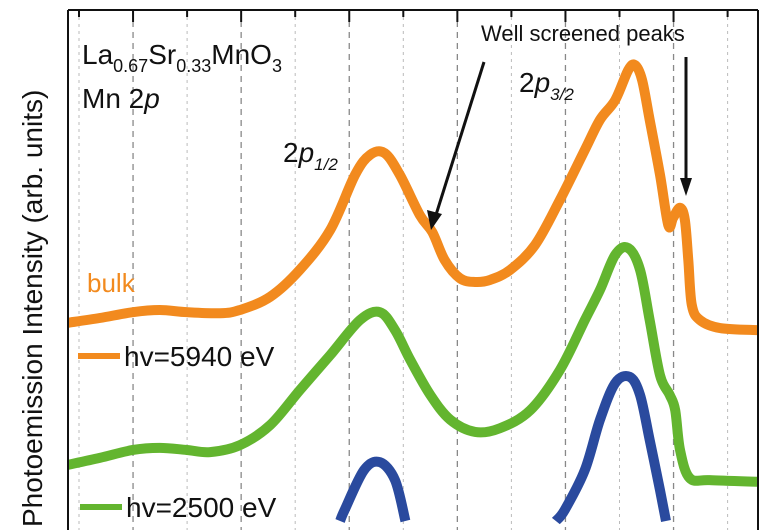 This screenshot has width=780, height=530. What do you see at coordinates (583, 33) in the screenshot?
I see `well-screened-annotation: Well screened peaks` at bounding box center [583, 33].